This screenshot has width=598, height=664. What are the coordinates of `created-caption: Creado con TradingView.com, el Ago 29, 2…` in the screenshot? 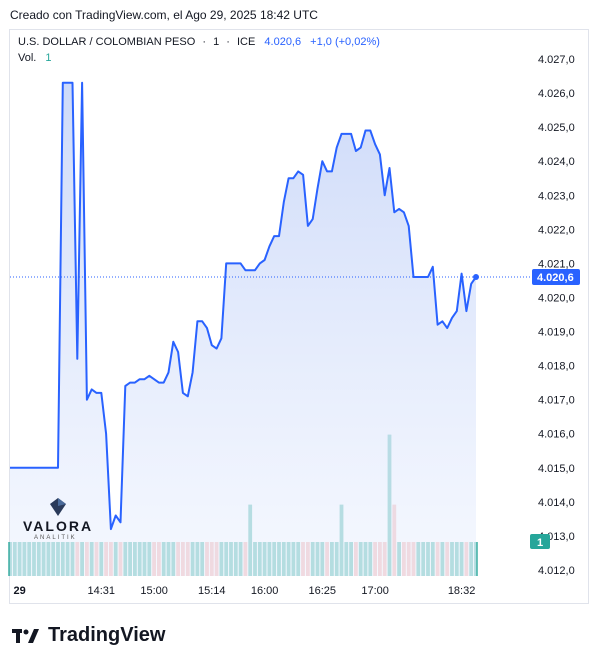 It's located at (164, 15).